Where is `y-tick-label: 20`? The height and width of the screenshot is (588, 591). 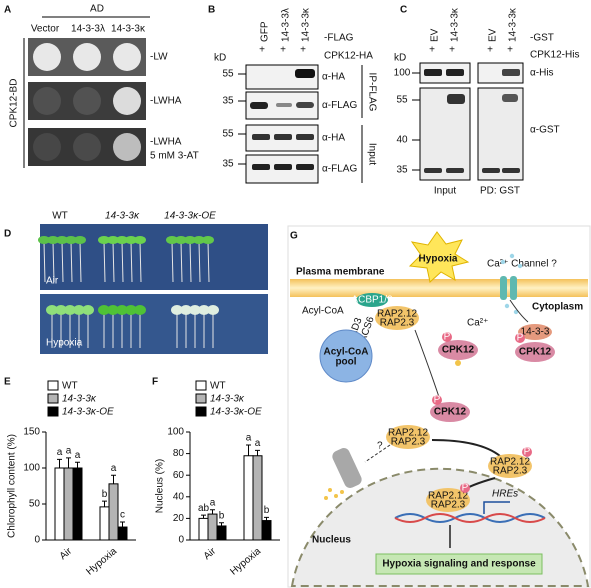 y-tick-label: 20 is located at coordinates (179, 518).